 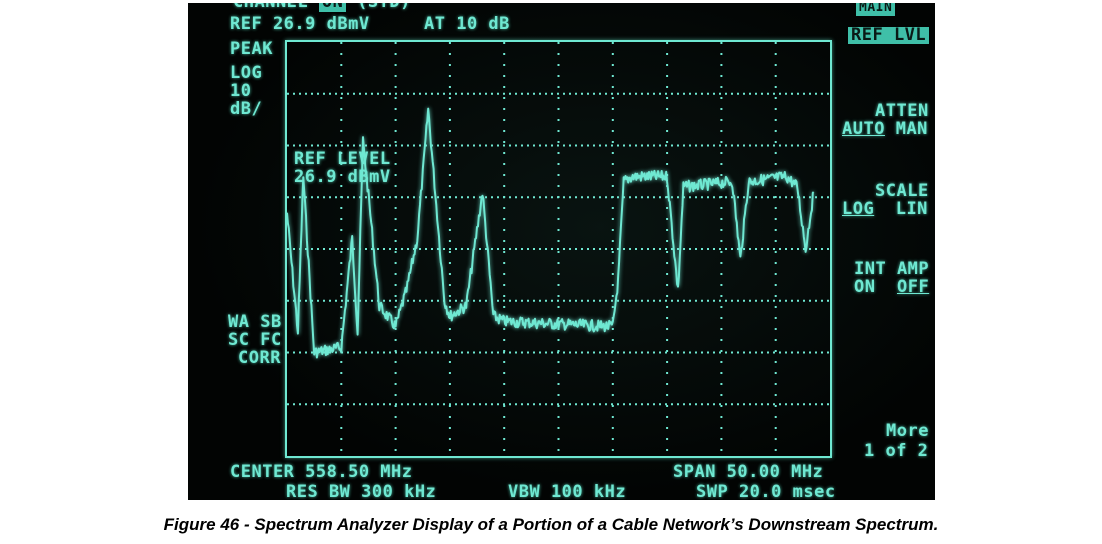 I want to click on scale-unit-label: dB/, so click(x=246, y=109).